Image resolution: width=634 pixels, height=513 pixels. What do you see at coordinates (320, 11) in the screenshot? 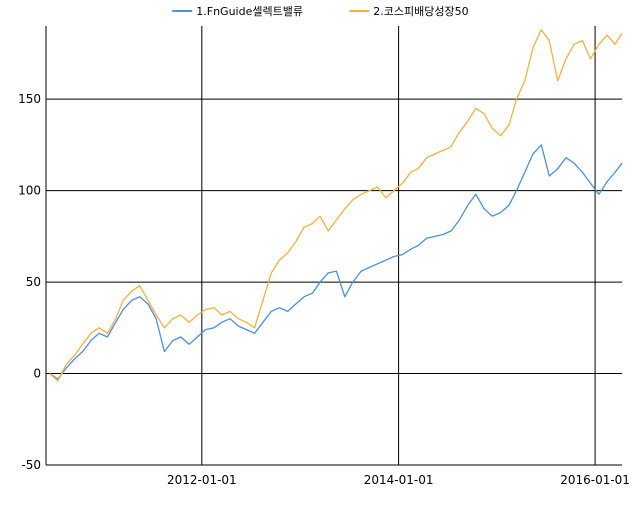
I see `legend: 1.FnGuide셀렉트밸류 2.코스피배당성장50` at bounding box center [320, 11].